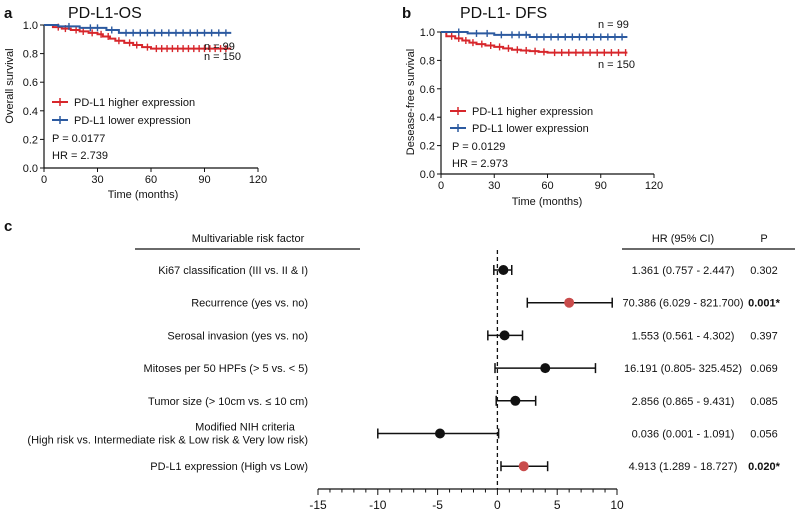 This screenshot has width=800, height=509. Describe the element at coordinates (478, 147) in the screenshot. I see `p-value-dfs: P = 0.0129` at that location.